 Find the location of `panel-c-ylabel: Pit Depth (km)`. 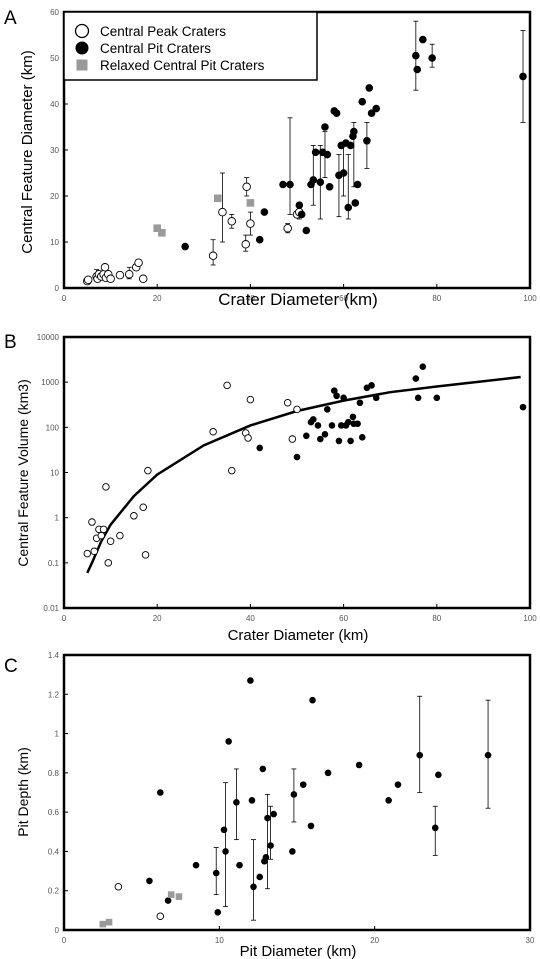

panel-c-ylabel: Pit Depth (km) is located at coordinates (23, 791).